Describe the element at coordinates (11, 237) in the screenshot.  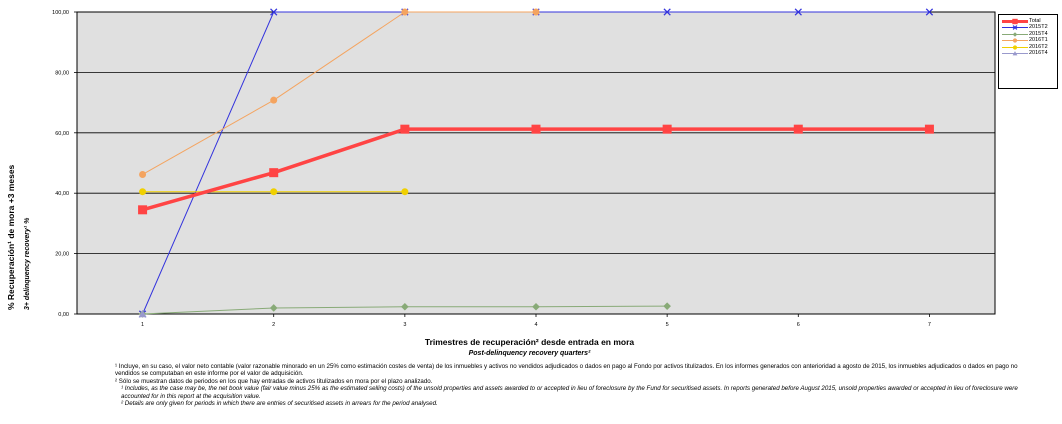
I see `y-axis-title: % Recuperación¹ de mora +3 meses` at that location.